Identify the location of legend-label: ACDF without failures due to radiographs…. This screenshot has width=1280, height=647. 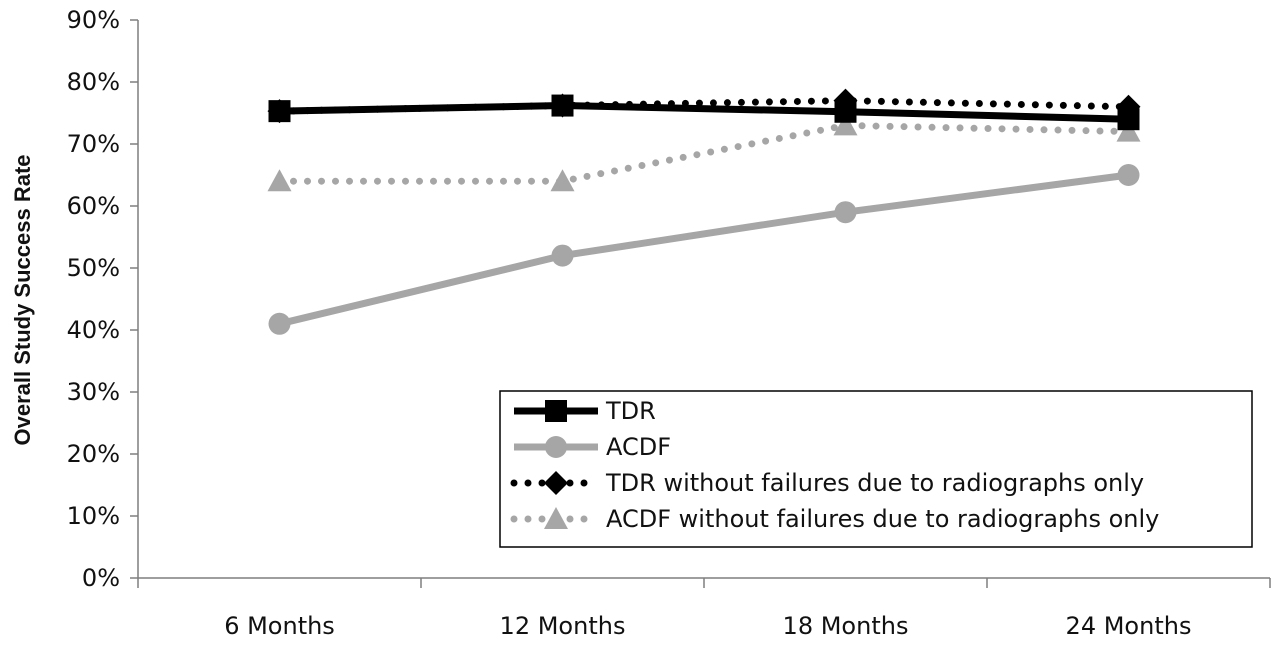
(882, 519).